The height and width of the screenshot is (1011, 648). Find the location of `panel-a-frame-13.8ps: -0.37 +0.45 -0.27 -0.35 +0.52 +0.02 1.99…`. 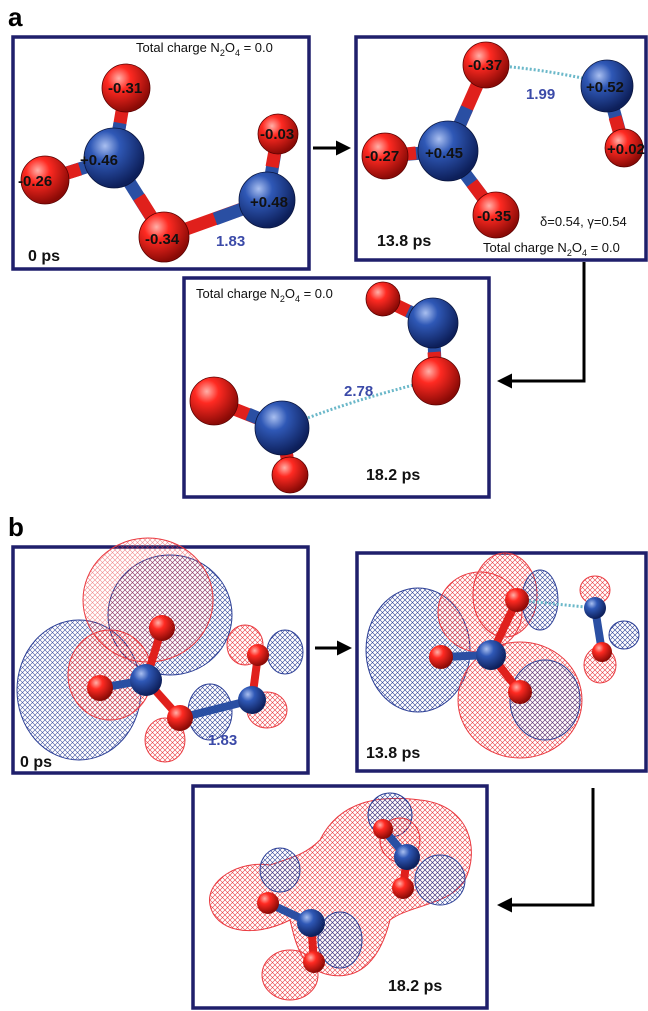

panel-a-frame-13.8ps: -0.37 +0.45 -0.27 -0.35 +0.52 +0.02 1.99… is located at coordinates (501, 148).